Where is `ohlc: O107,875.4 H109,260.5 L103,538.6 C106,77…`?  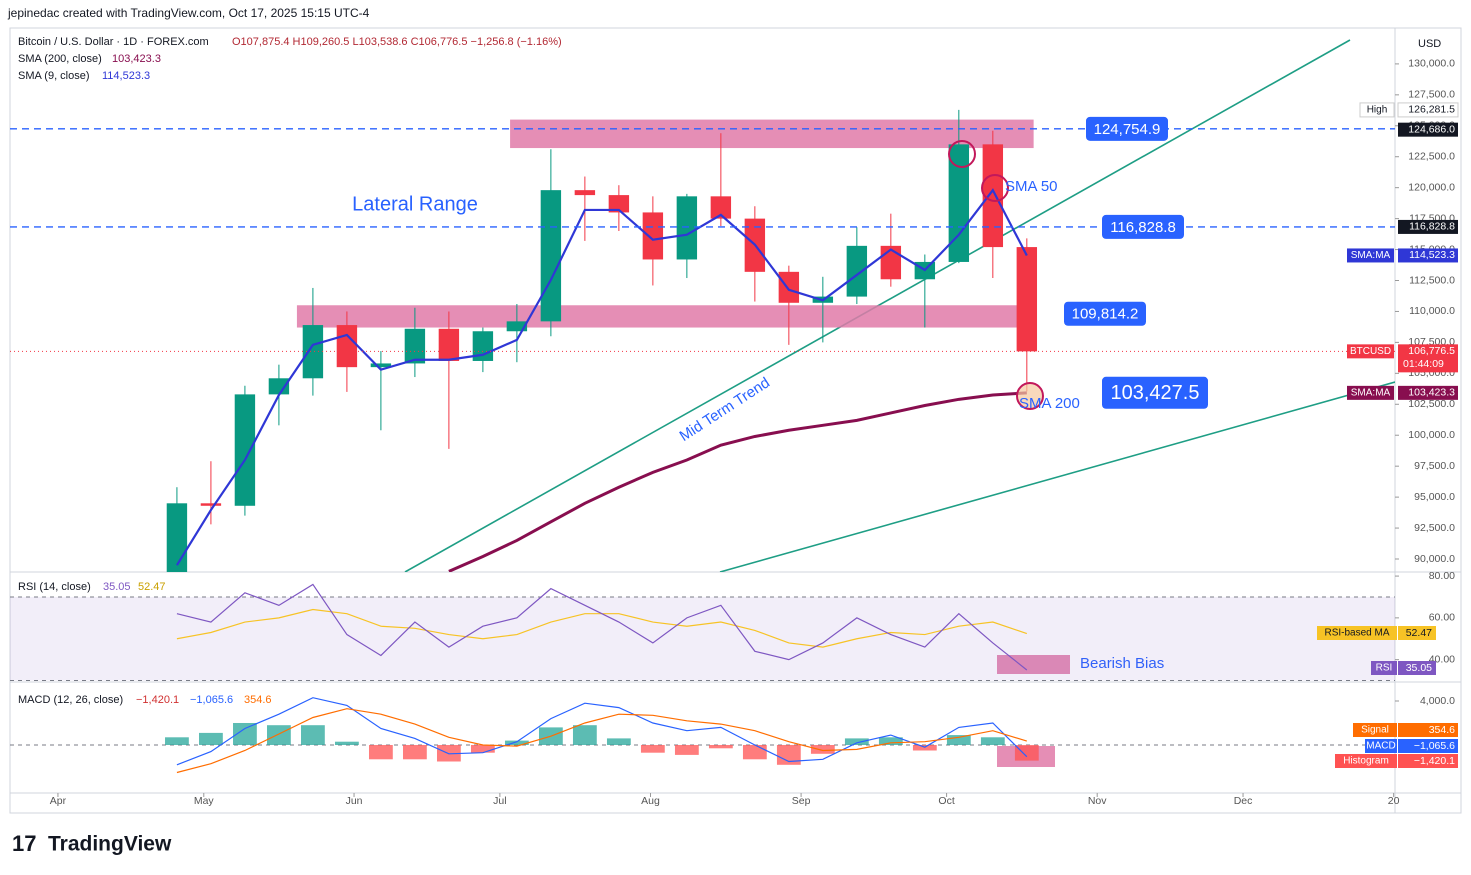 ohlc: O107,875.4 H109,260.5 L103,538.6 C106,77… is located at coordinates (397, 42).